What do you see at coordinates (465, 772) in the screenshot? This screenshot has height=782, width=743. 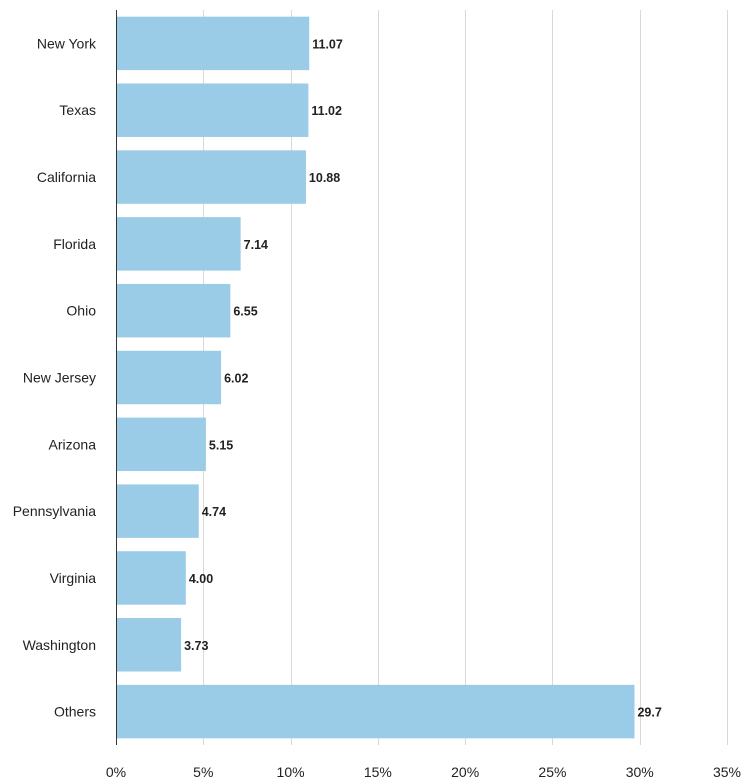 I see `x-tick-label: 20%` at bounding box center [465, 772].